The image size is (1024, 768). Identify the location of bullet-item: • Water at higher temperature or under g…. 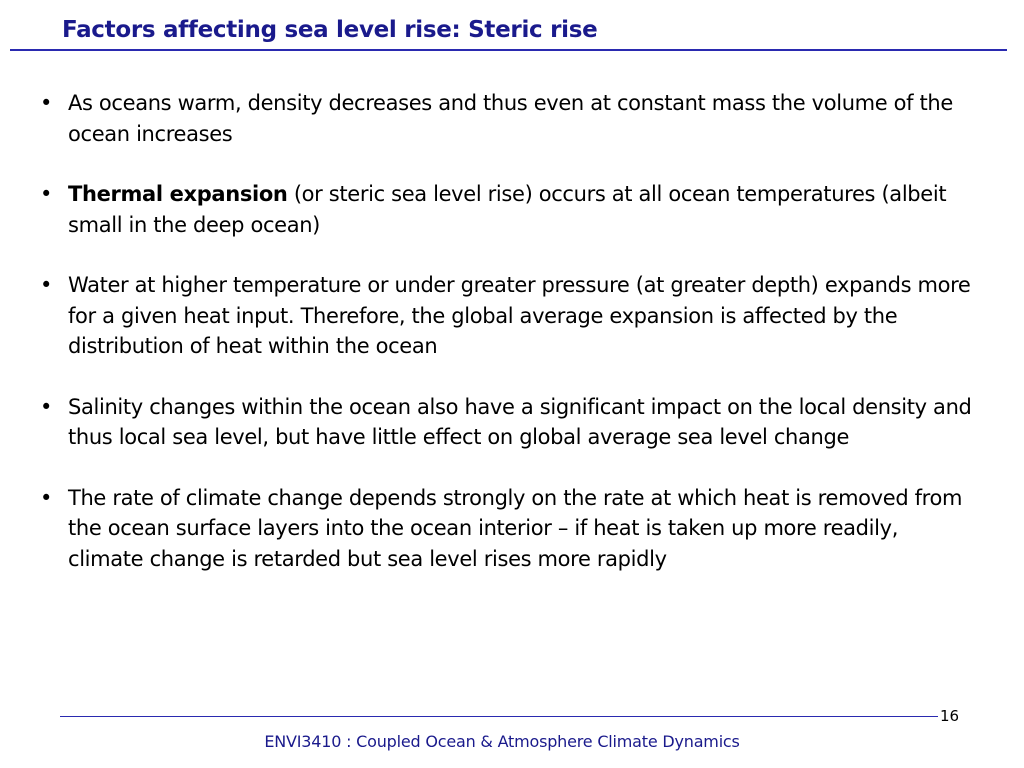
(507, 316).